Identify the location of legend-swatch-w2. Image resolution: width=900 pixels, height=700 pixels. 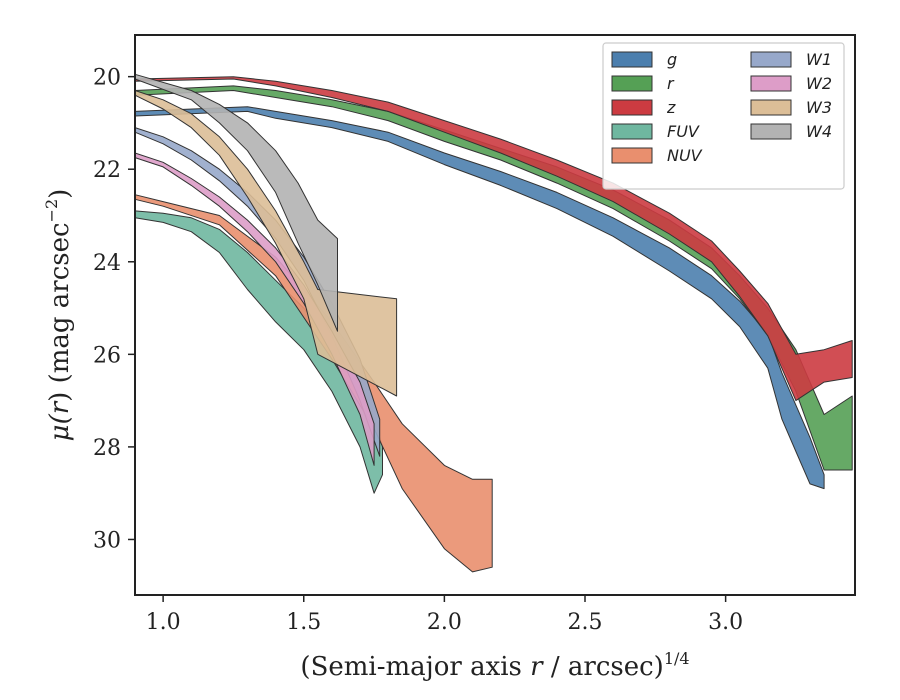
(771, 83).